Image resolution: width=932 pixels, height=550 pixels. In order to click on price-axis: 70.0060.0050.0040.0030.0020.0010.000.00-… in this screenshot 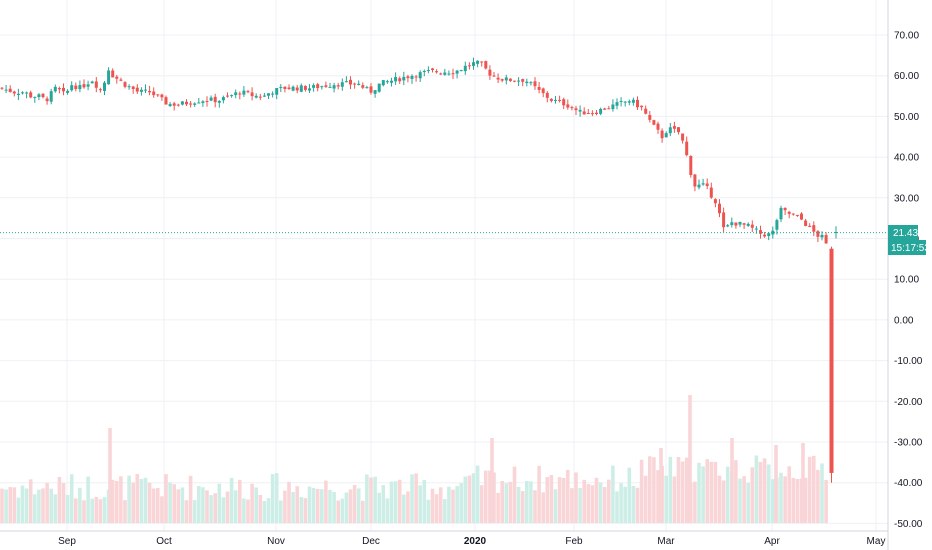, I will do `click(908, 280)`.